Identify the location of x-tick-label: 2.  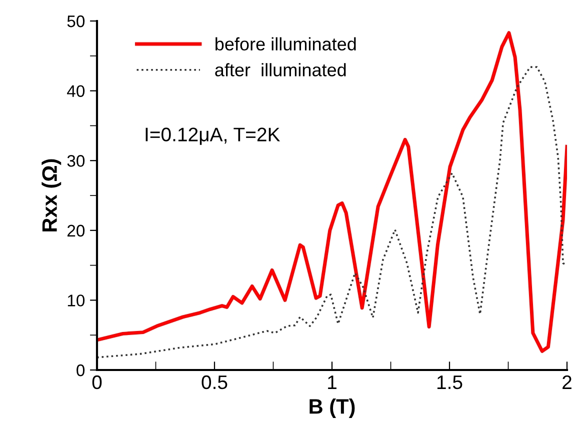
(567, 382).